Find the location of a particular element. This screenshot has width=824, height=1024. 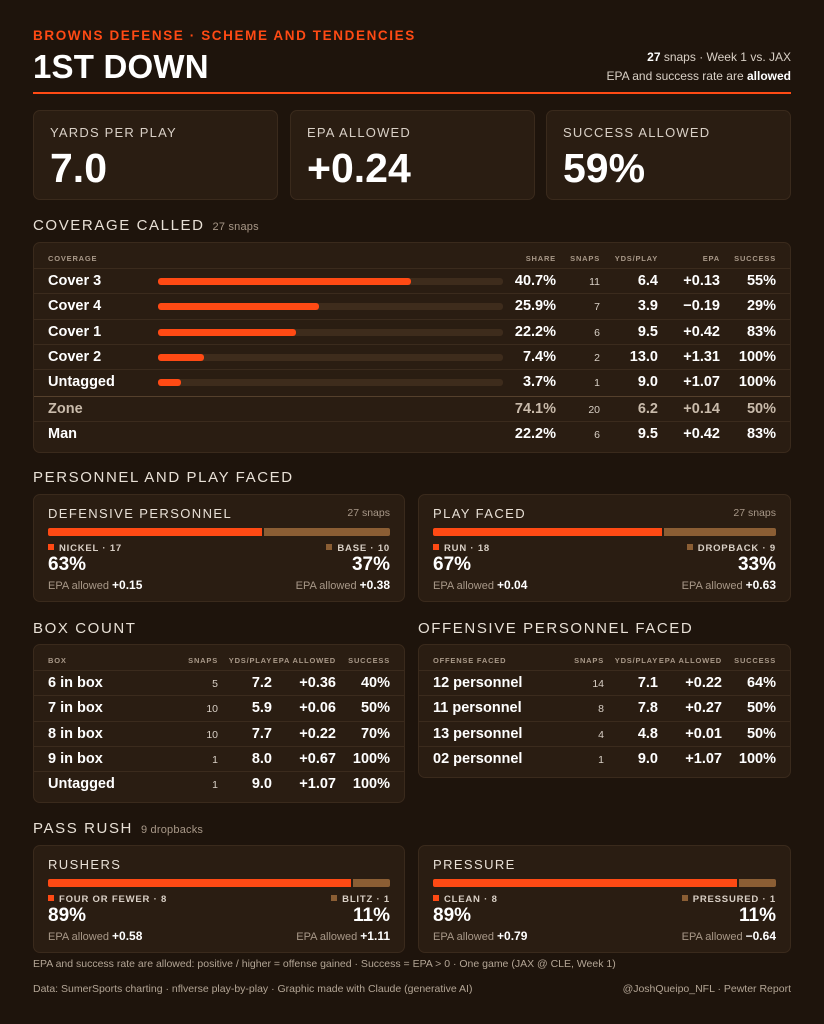

row-ypp: 7.1 is located at coordinates (647, 683).